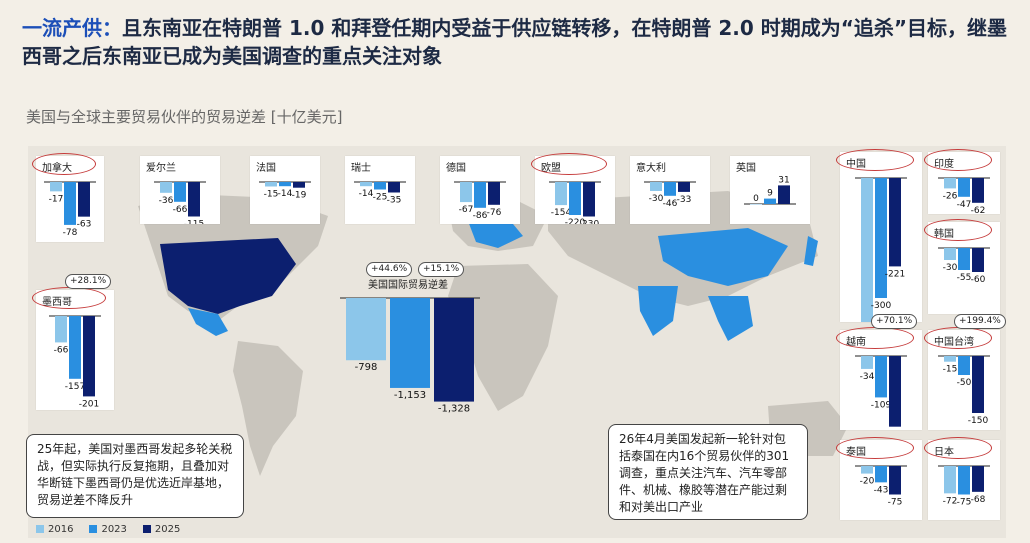  I want to click on chart-title: 意大利, so click(651, 168).